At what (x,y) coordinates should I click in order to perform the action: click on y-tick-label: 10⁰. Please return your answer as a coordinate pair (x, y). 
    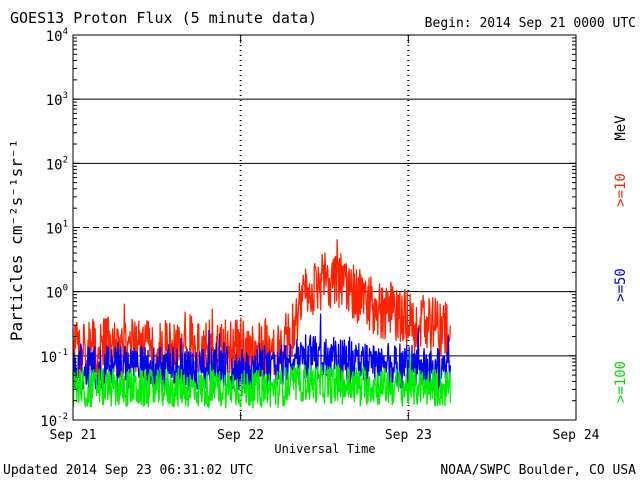
    Looking at the image, I should click on (57, 293).